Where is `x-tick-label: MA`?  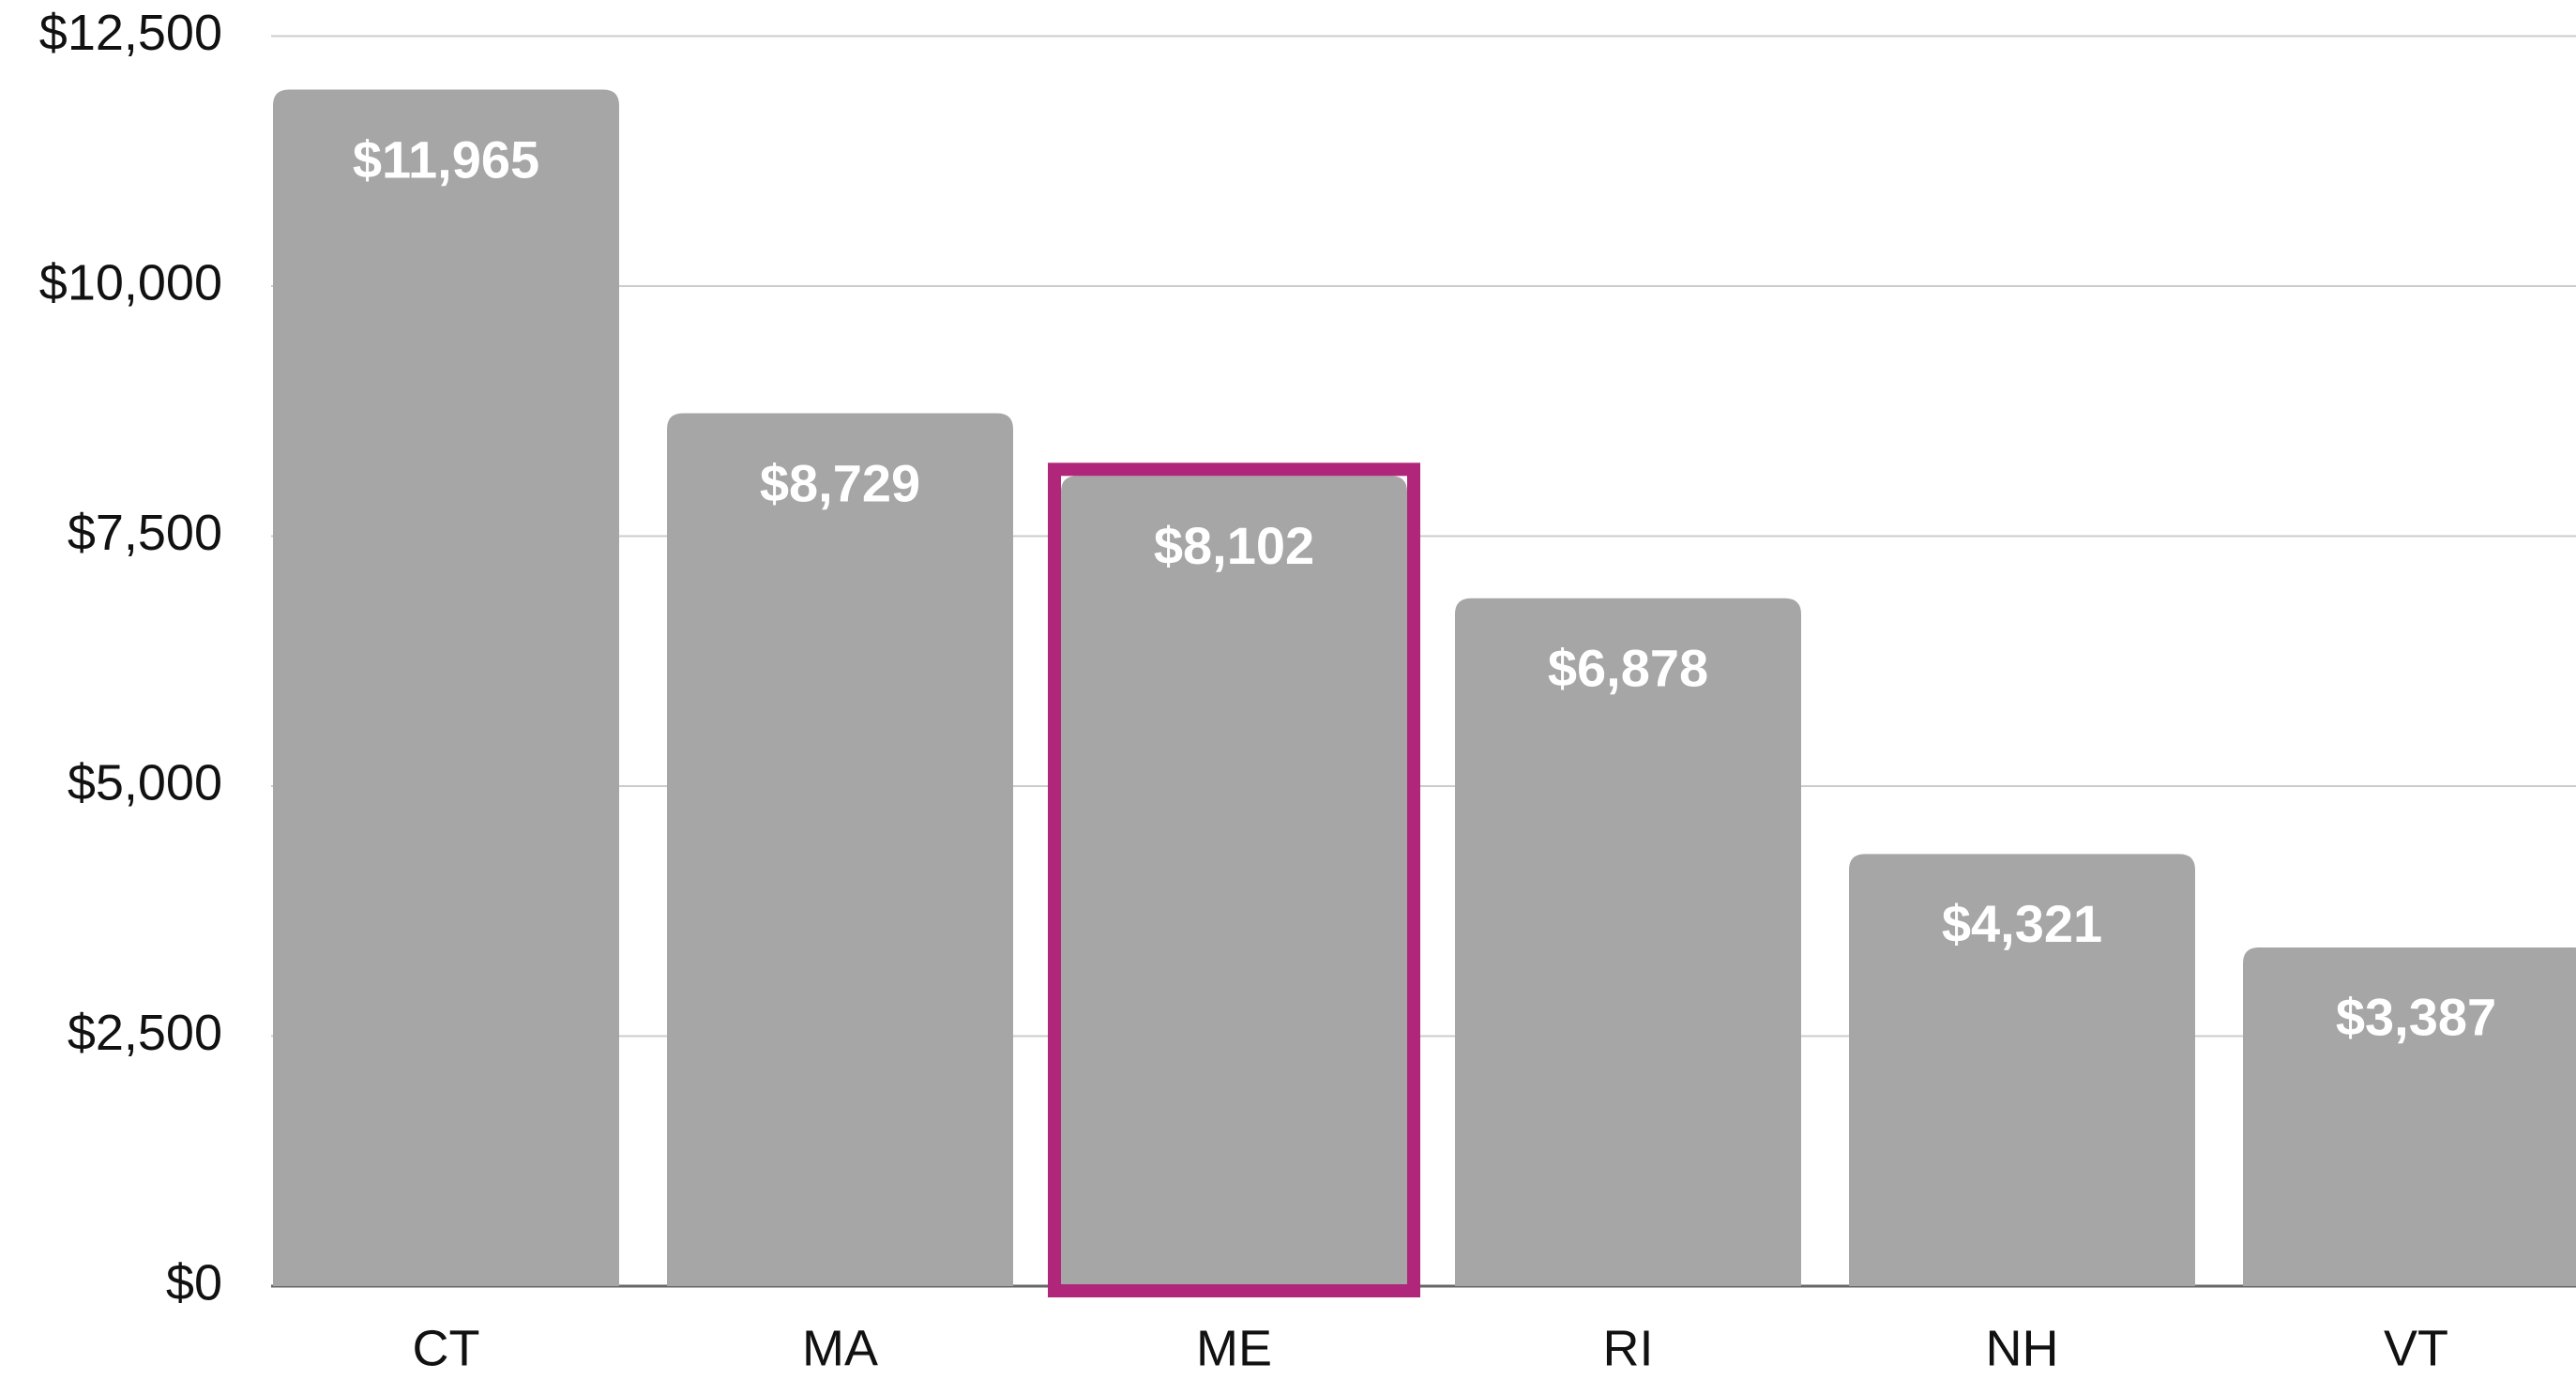 x-tick-label: MA is located at coordinates (840, 1348).